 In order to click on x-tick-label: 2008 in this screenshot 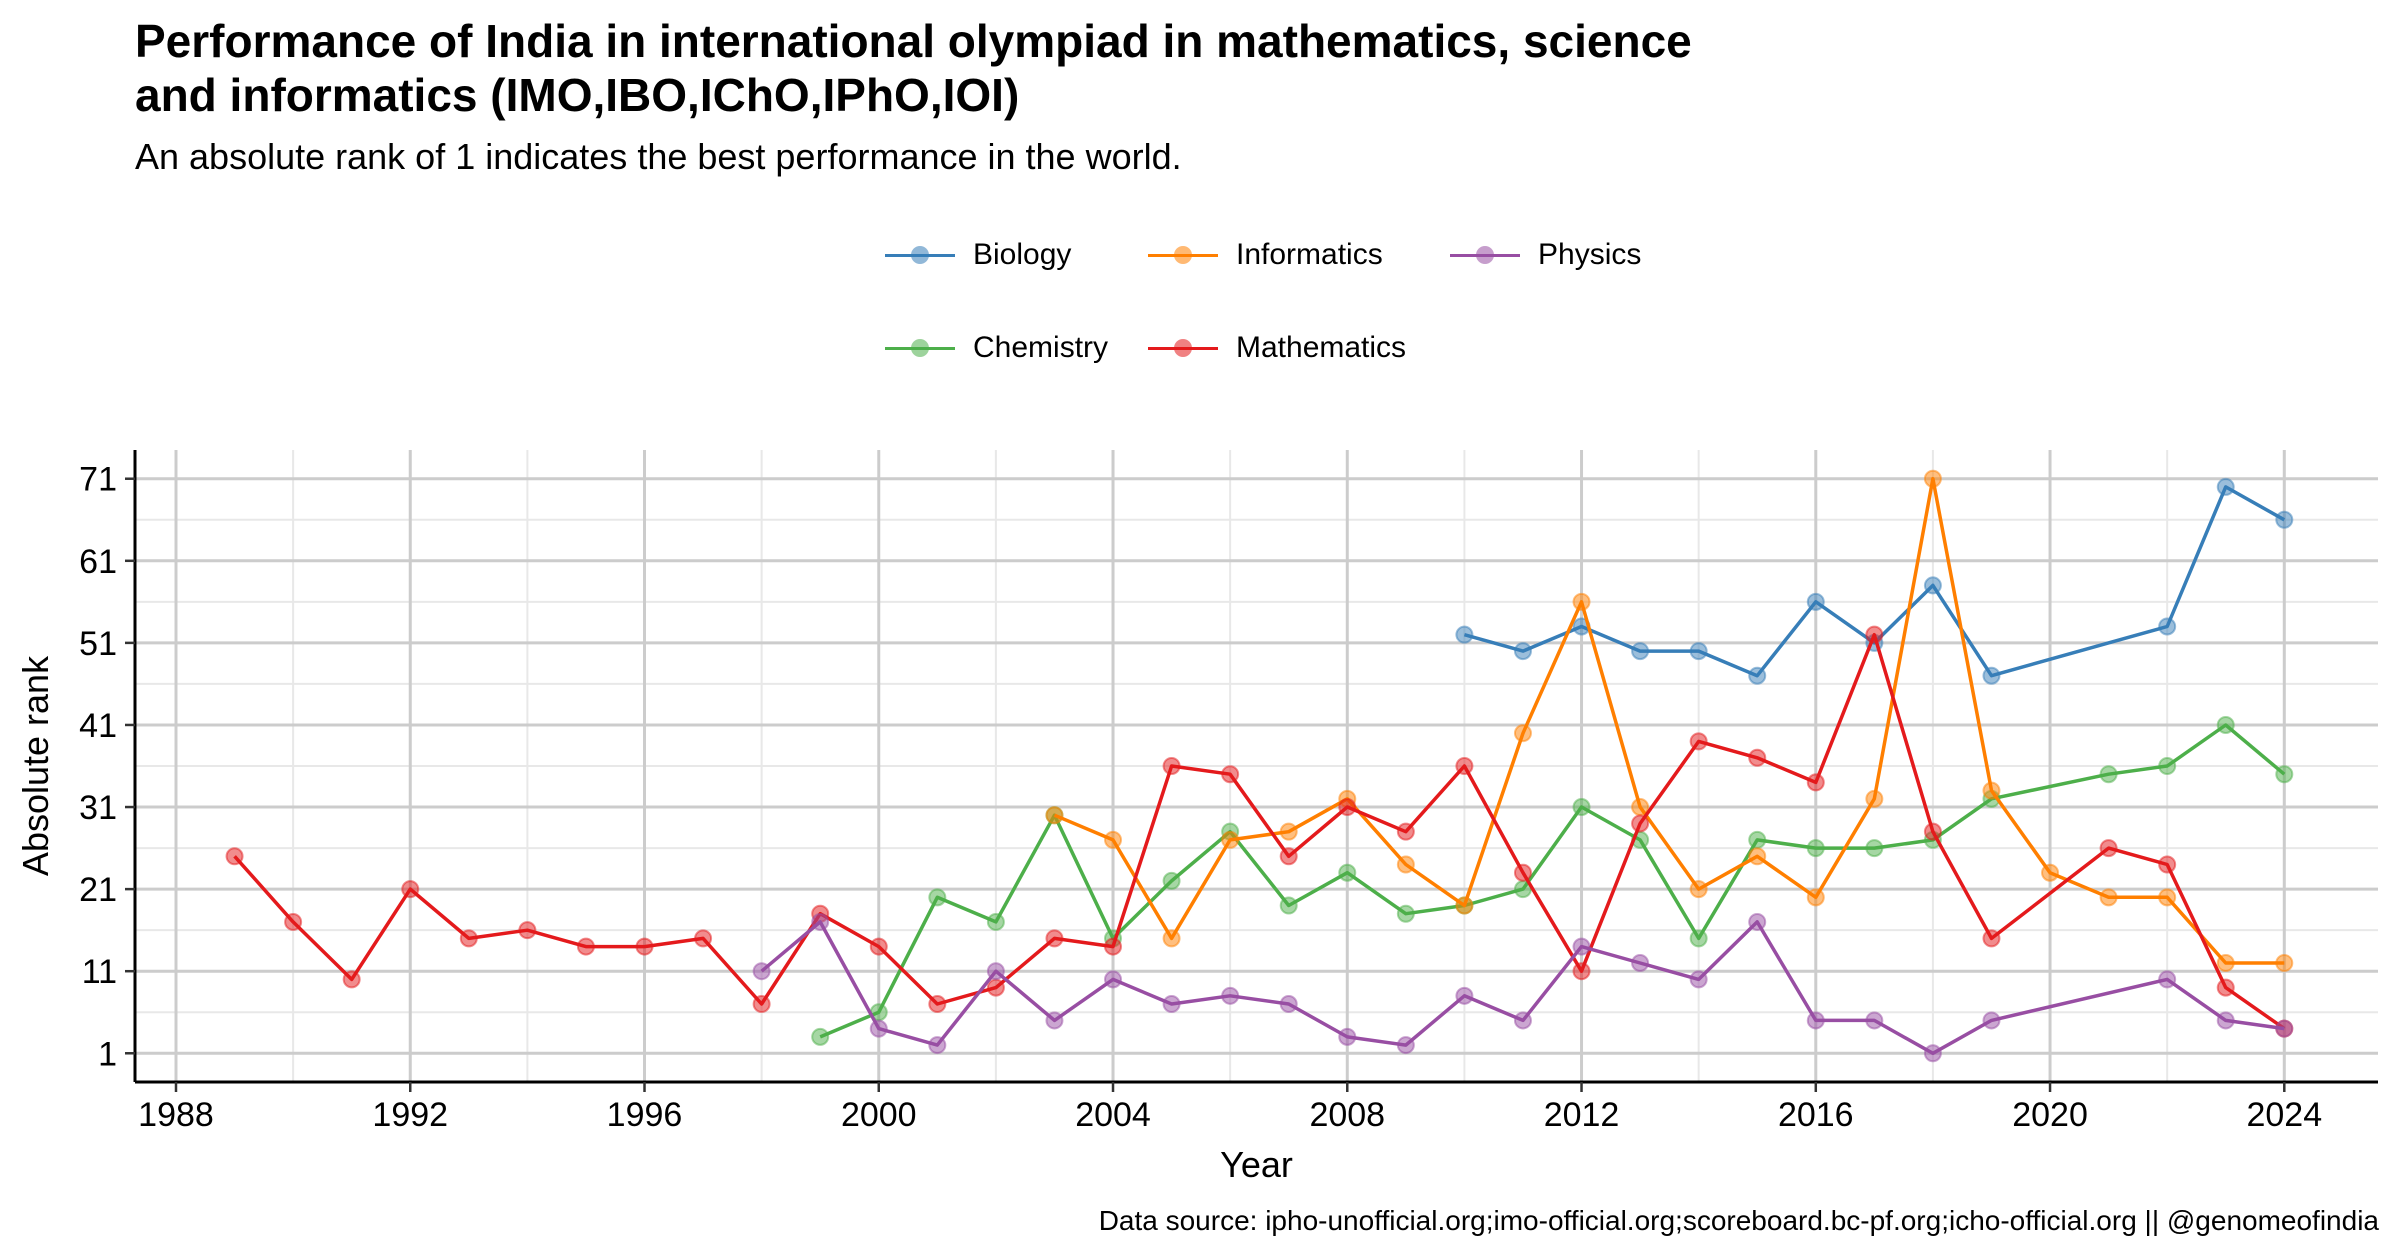, I will do `click(1347, 1115)`.